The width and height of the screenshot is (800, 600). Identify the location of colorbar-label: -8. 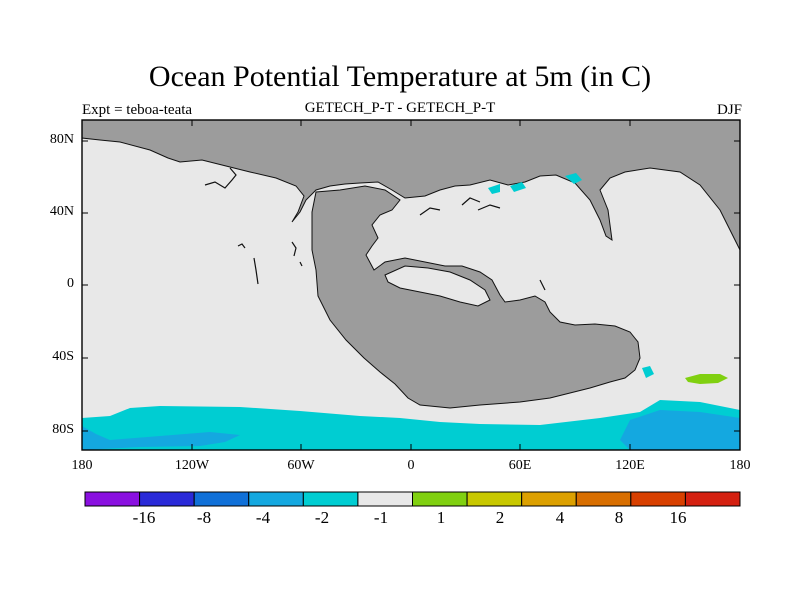
(204, 517).